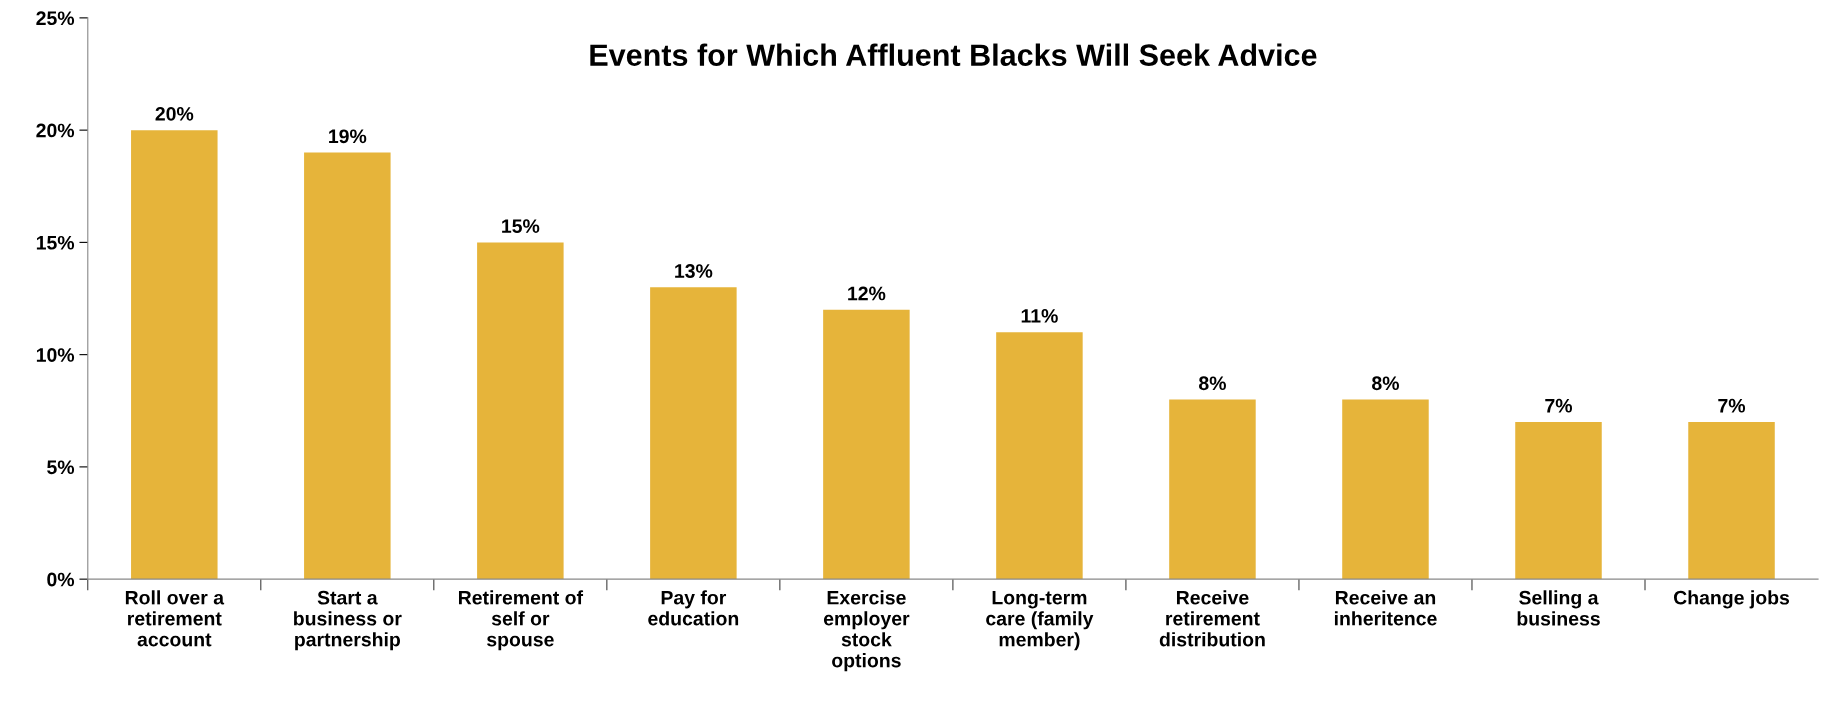 The height and width of the screenshot is (715, 1829). I want to click on data-label: 11%, so click(1039, 316).